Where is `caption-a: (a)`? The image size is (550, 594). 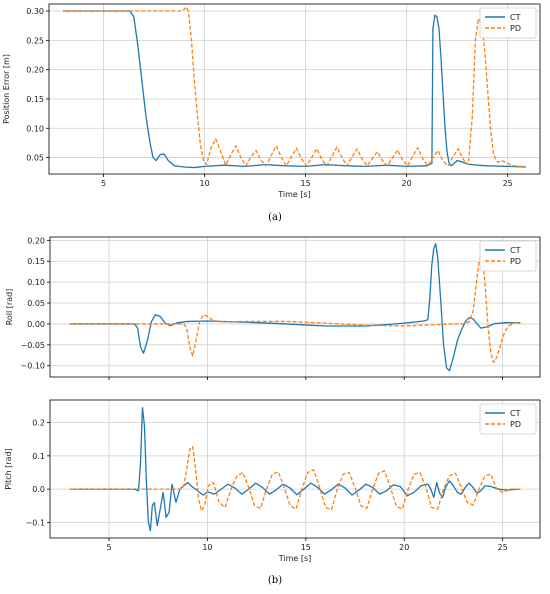 caption-a: (a) is located at coordinates (275, 217).